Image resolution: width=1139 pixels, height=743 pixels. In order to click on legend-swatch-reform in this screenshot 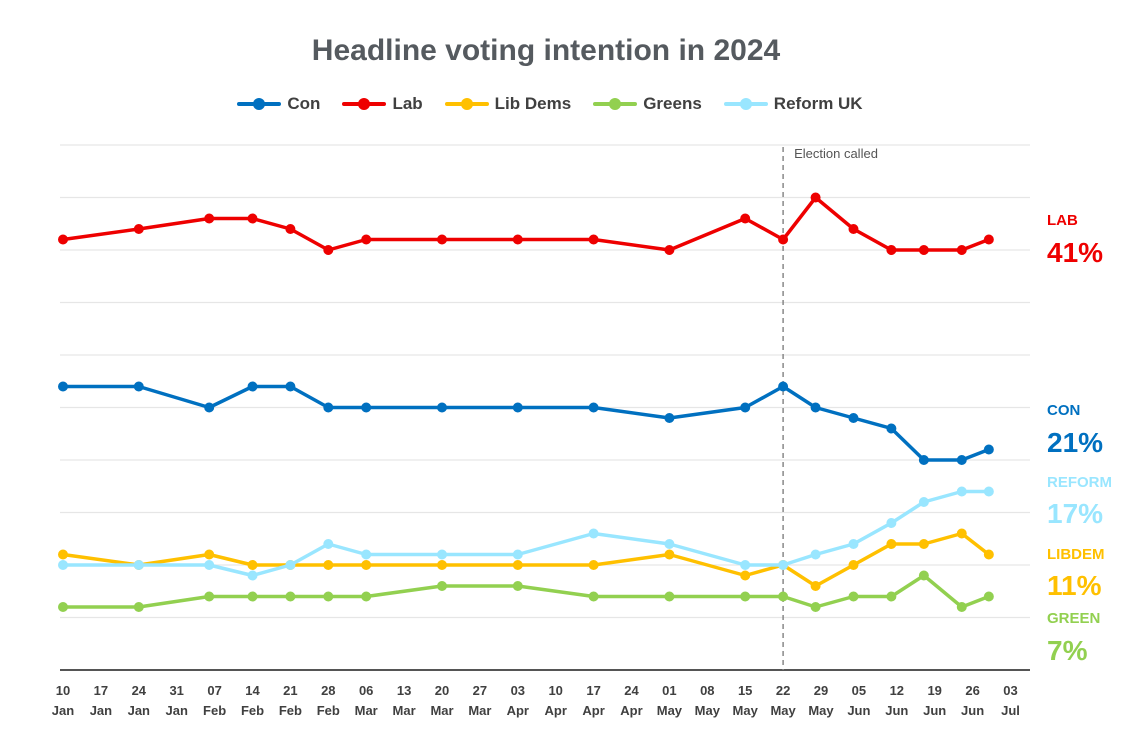, I will do `click(745, 104)`.